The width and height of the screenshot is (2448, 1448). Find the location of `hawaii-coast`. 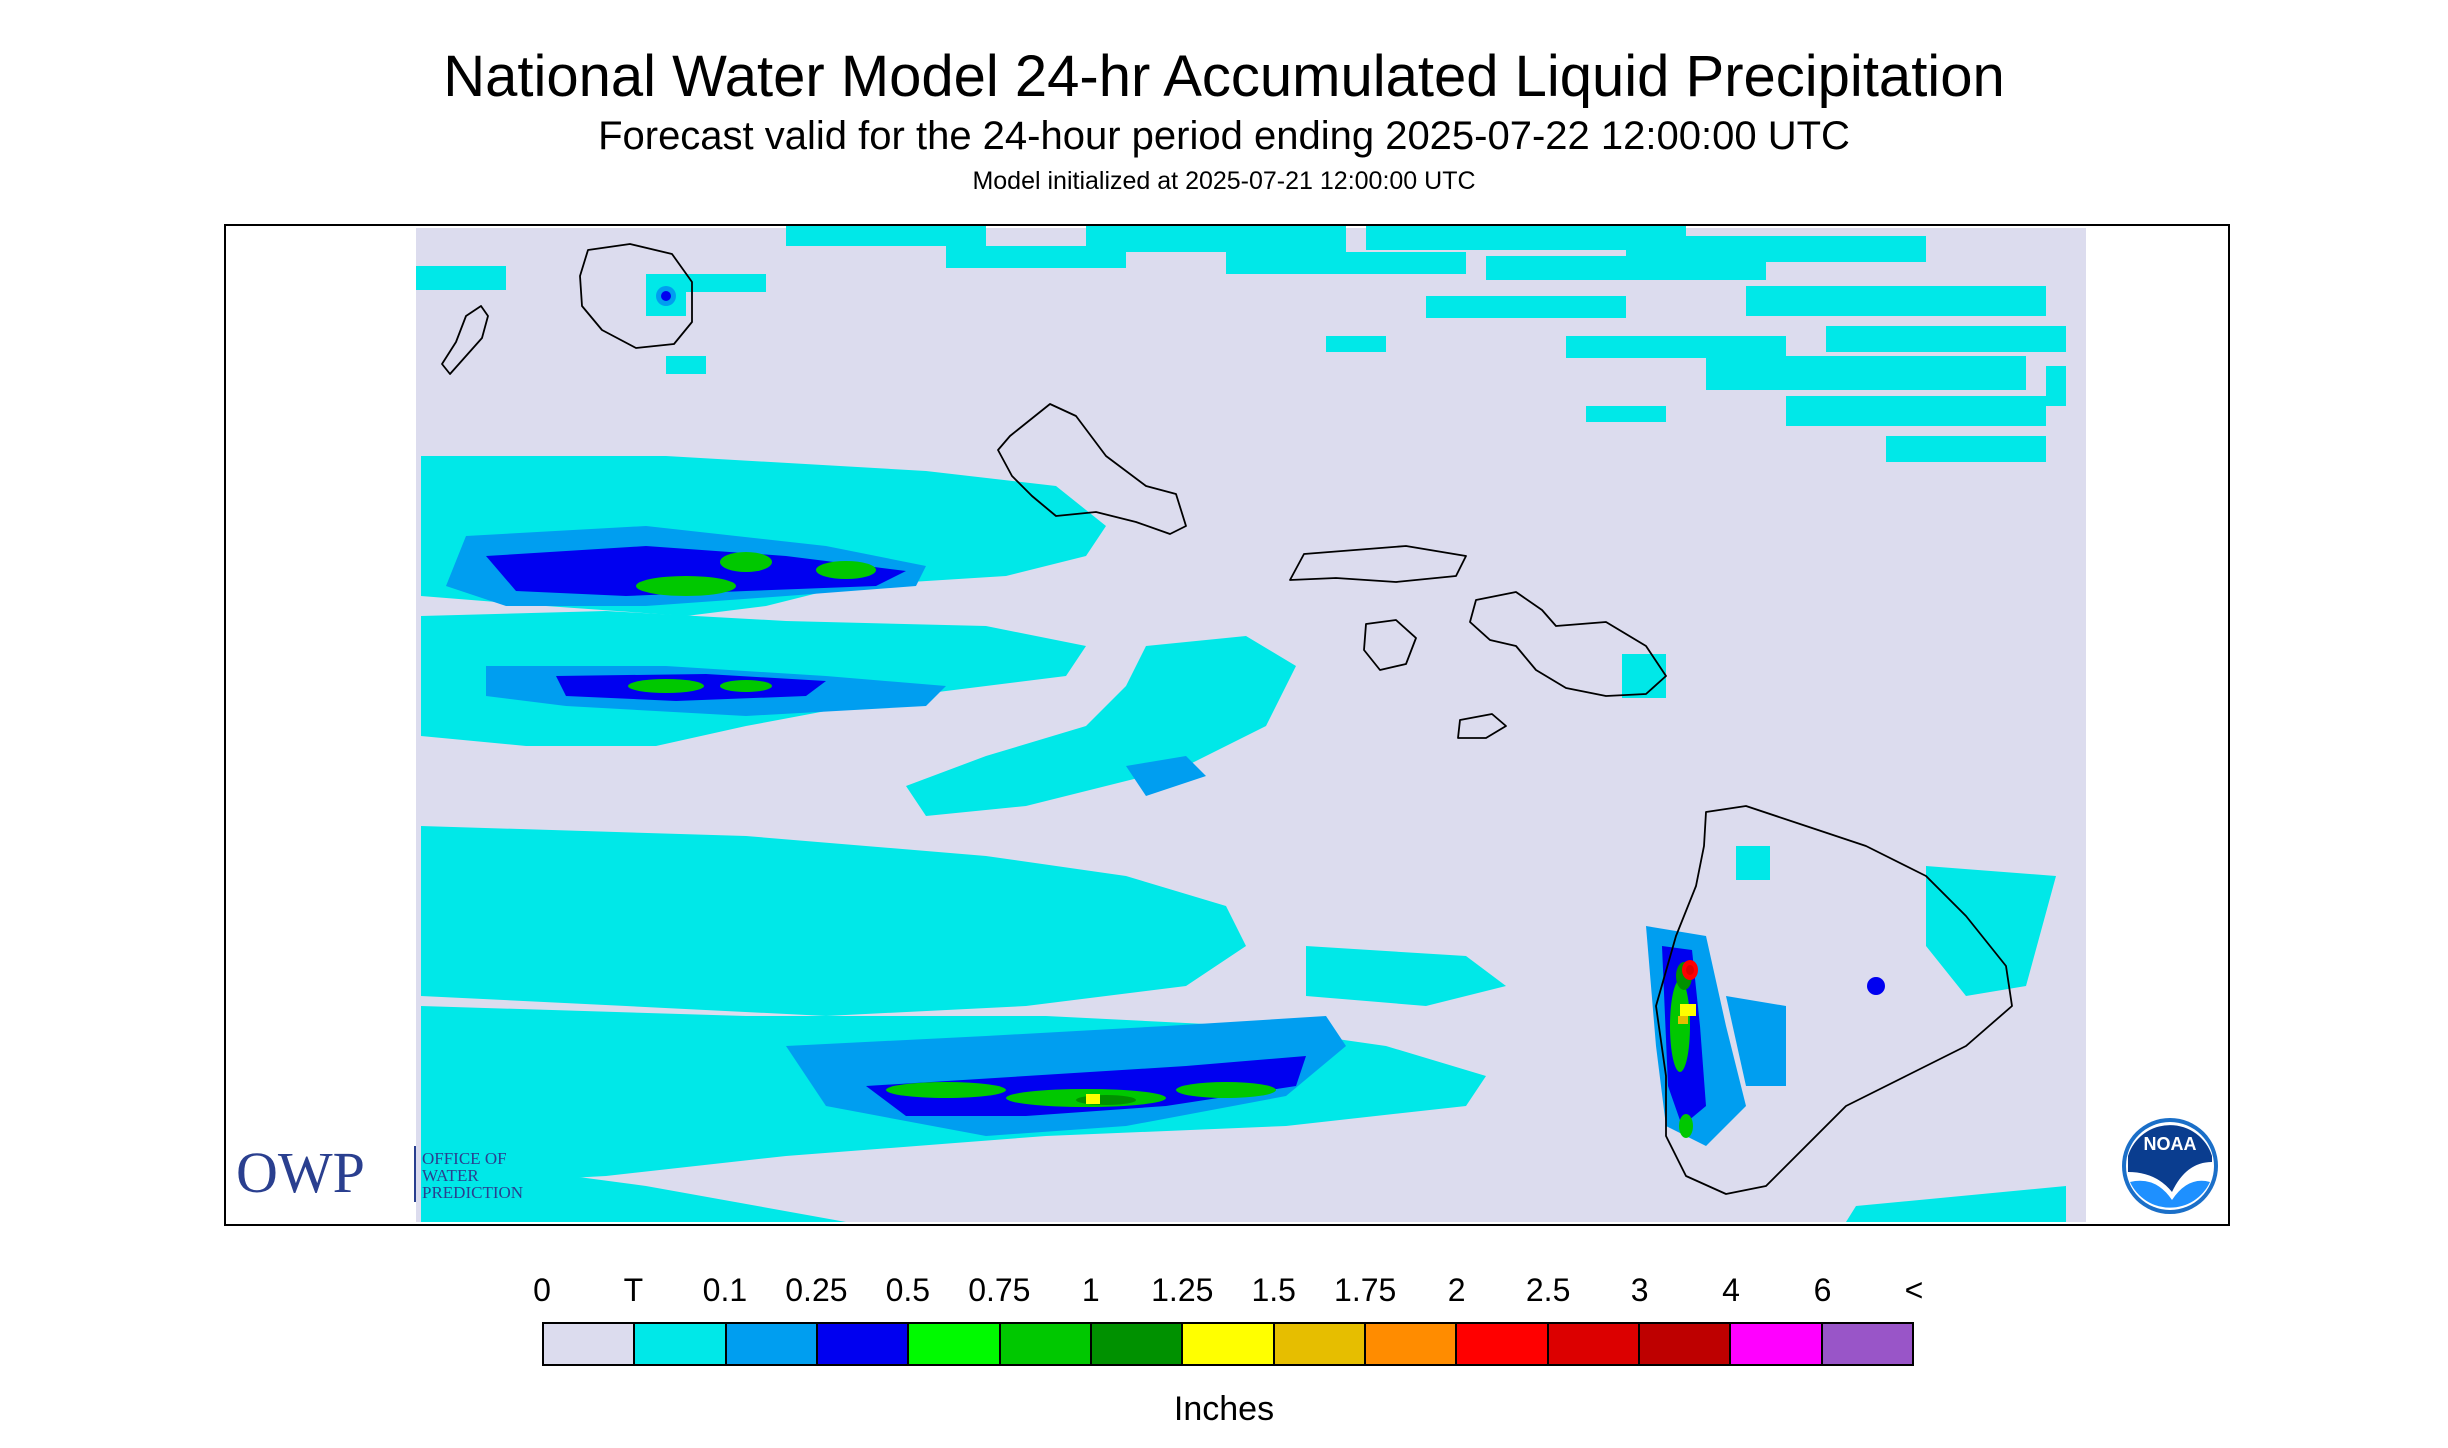

hawaii-coast is located at coordinates (1834, 1000).